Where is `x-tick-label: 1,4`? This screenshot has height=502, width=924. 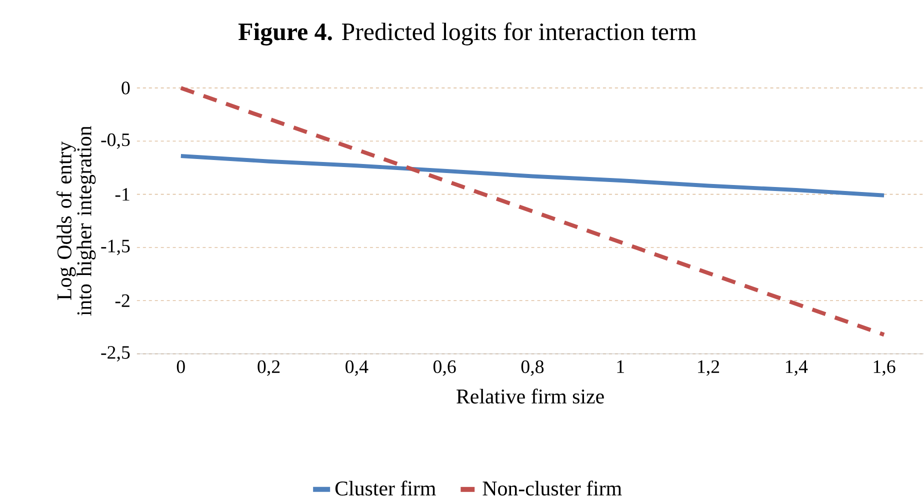
x-tick-label: 1,4 is located at coordinates (797, 368).